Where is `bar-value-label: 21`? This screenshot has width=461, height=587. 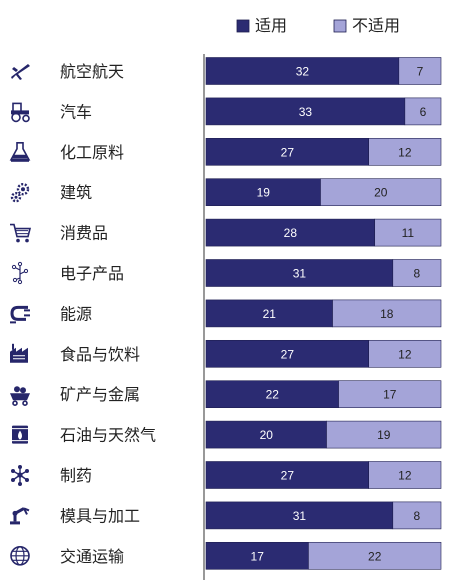
bar-value-label: 21 is located at coordinates (270, 314).